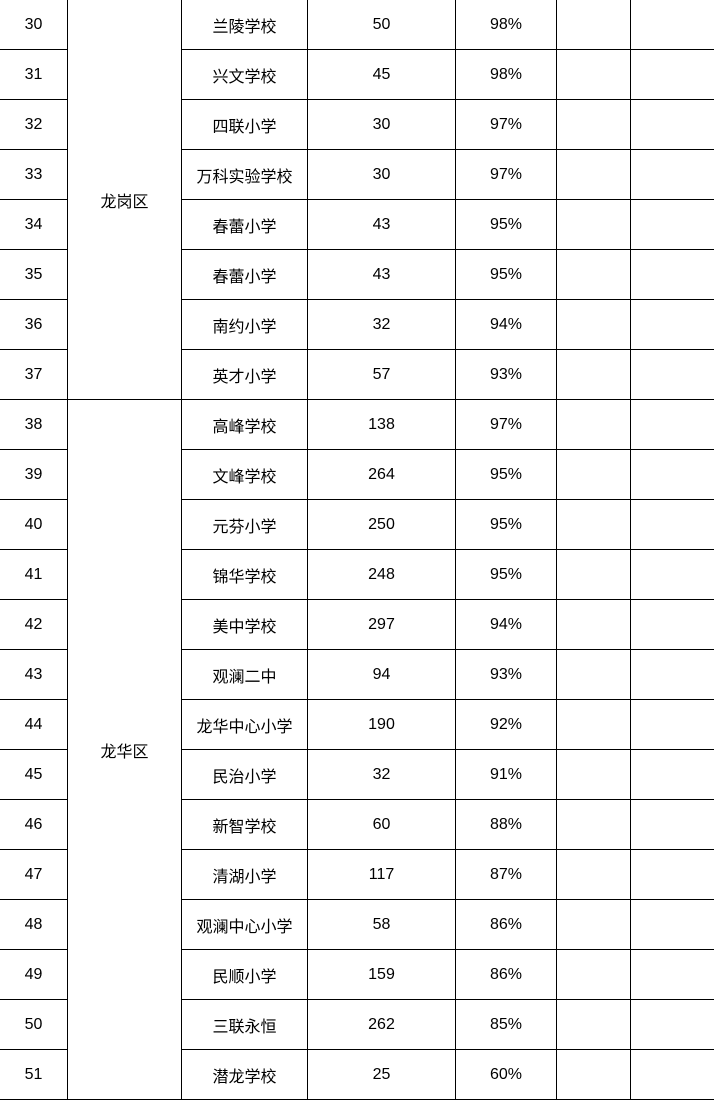 This screenshot has width=714, height=1102. I want to click on student-count: 250, so click(381, 524).